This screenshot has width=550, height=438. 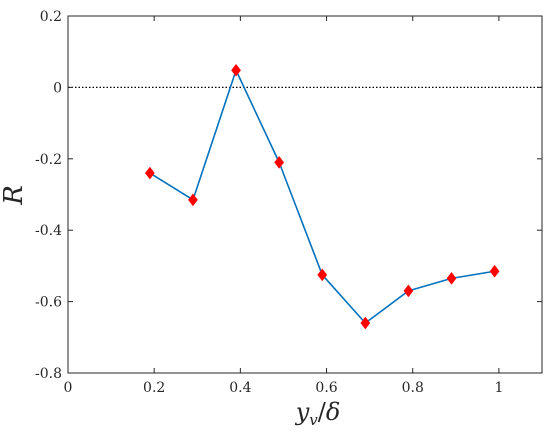 I want to click on y-tick-label: -0.8, so click(x=48, y=374).